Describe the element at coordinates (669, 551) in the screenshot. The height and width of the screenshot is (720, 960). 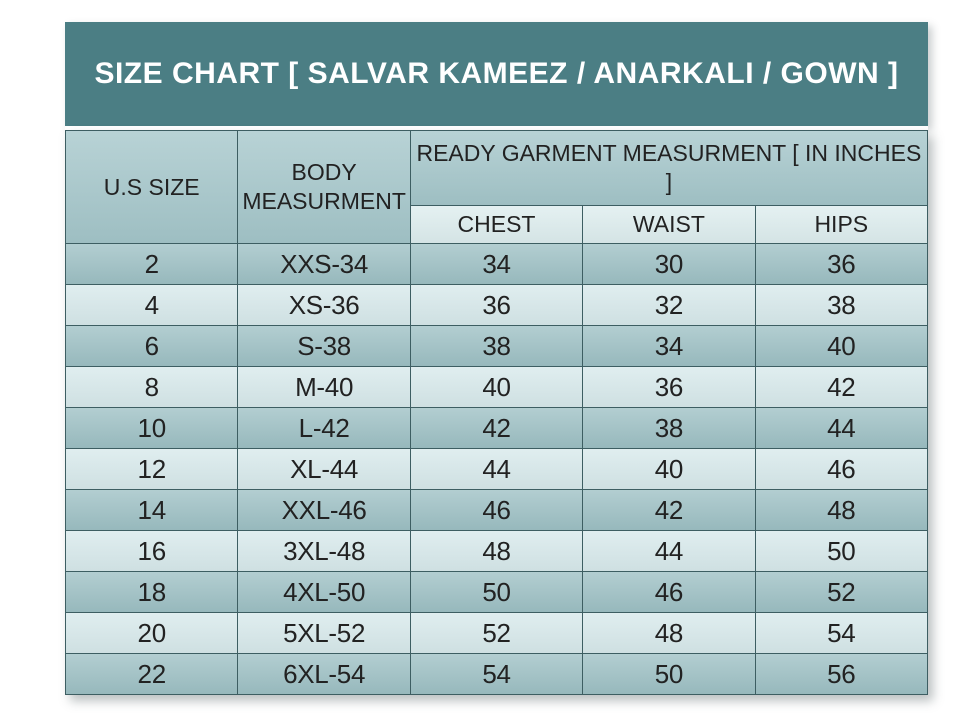
I see `cell-row8-waist: 44` at that location.